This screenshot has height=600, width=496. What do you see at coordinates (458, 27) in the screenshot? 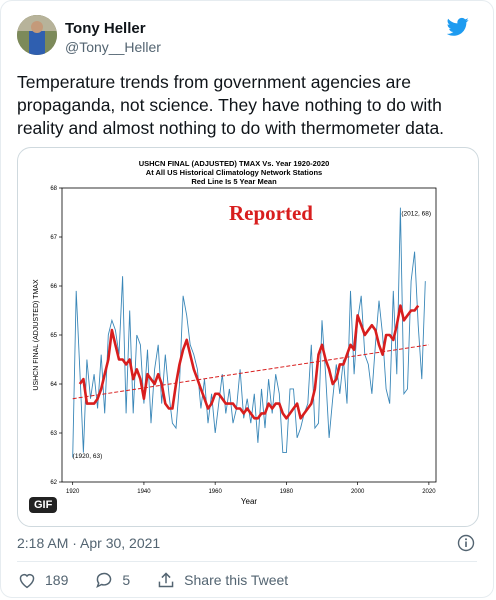
I see `twitter-bird-icon` at bounding box center [458, 27].